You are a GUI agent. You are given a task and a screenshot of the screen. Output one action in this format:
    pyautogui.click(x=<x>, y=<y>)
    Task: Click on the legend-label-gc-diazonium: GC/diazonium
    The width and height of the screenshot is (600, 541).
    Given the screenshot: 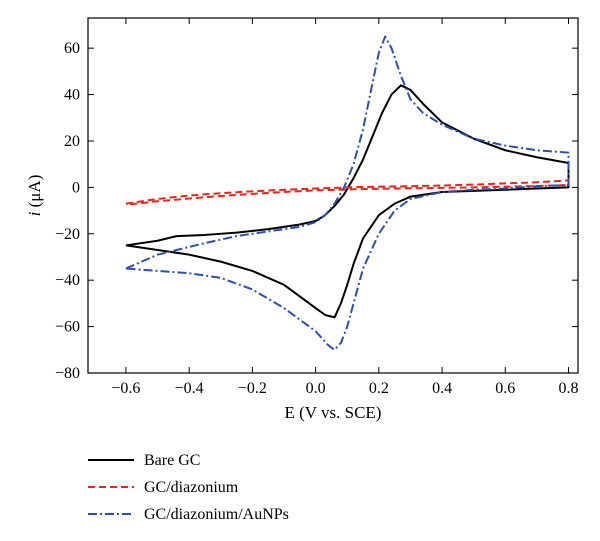 What is the action you would take?
    pyautogui.click(x=191, y=487)
    